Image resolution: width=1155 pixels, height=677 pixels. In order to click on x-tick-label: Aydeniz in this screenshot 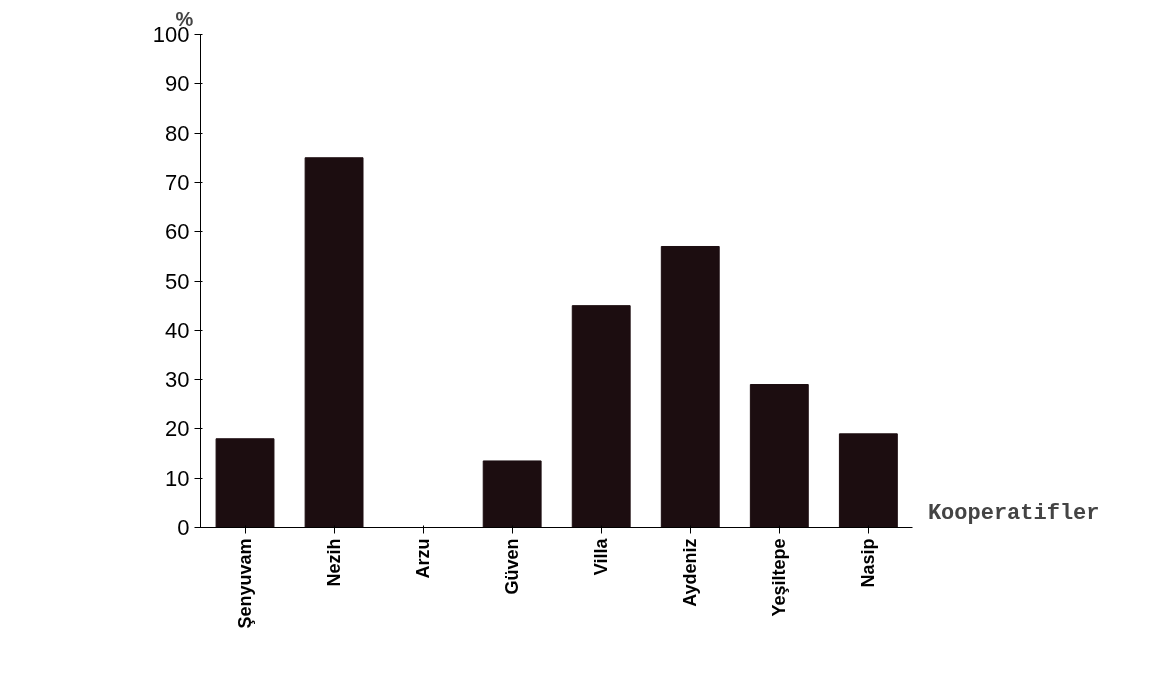, I will do `click(690, 572)`.